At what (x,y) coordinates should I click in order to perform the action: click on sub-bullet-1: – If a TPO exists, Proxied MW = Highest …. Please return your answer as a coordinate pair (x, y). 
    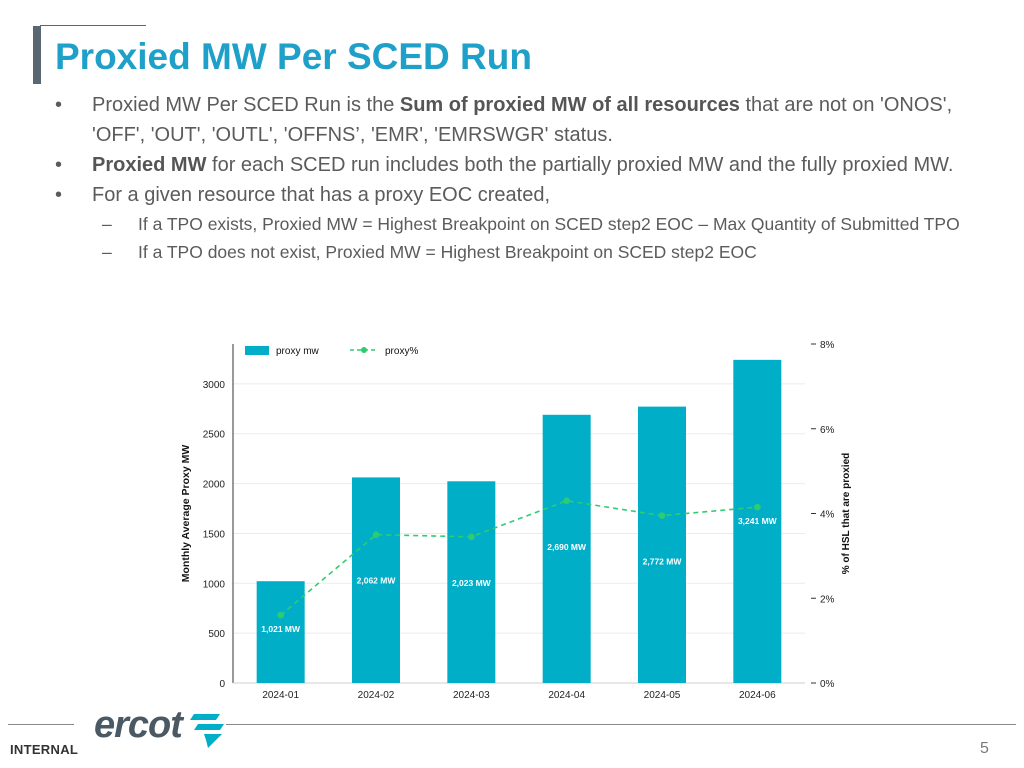
    Looking at the image, I should click on (531, 224).